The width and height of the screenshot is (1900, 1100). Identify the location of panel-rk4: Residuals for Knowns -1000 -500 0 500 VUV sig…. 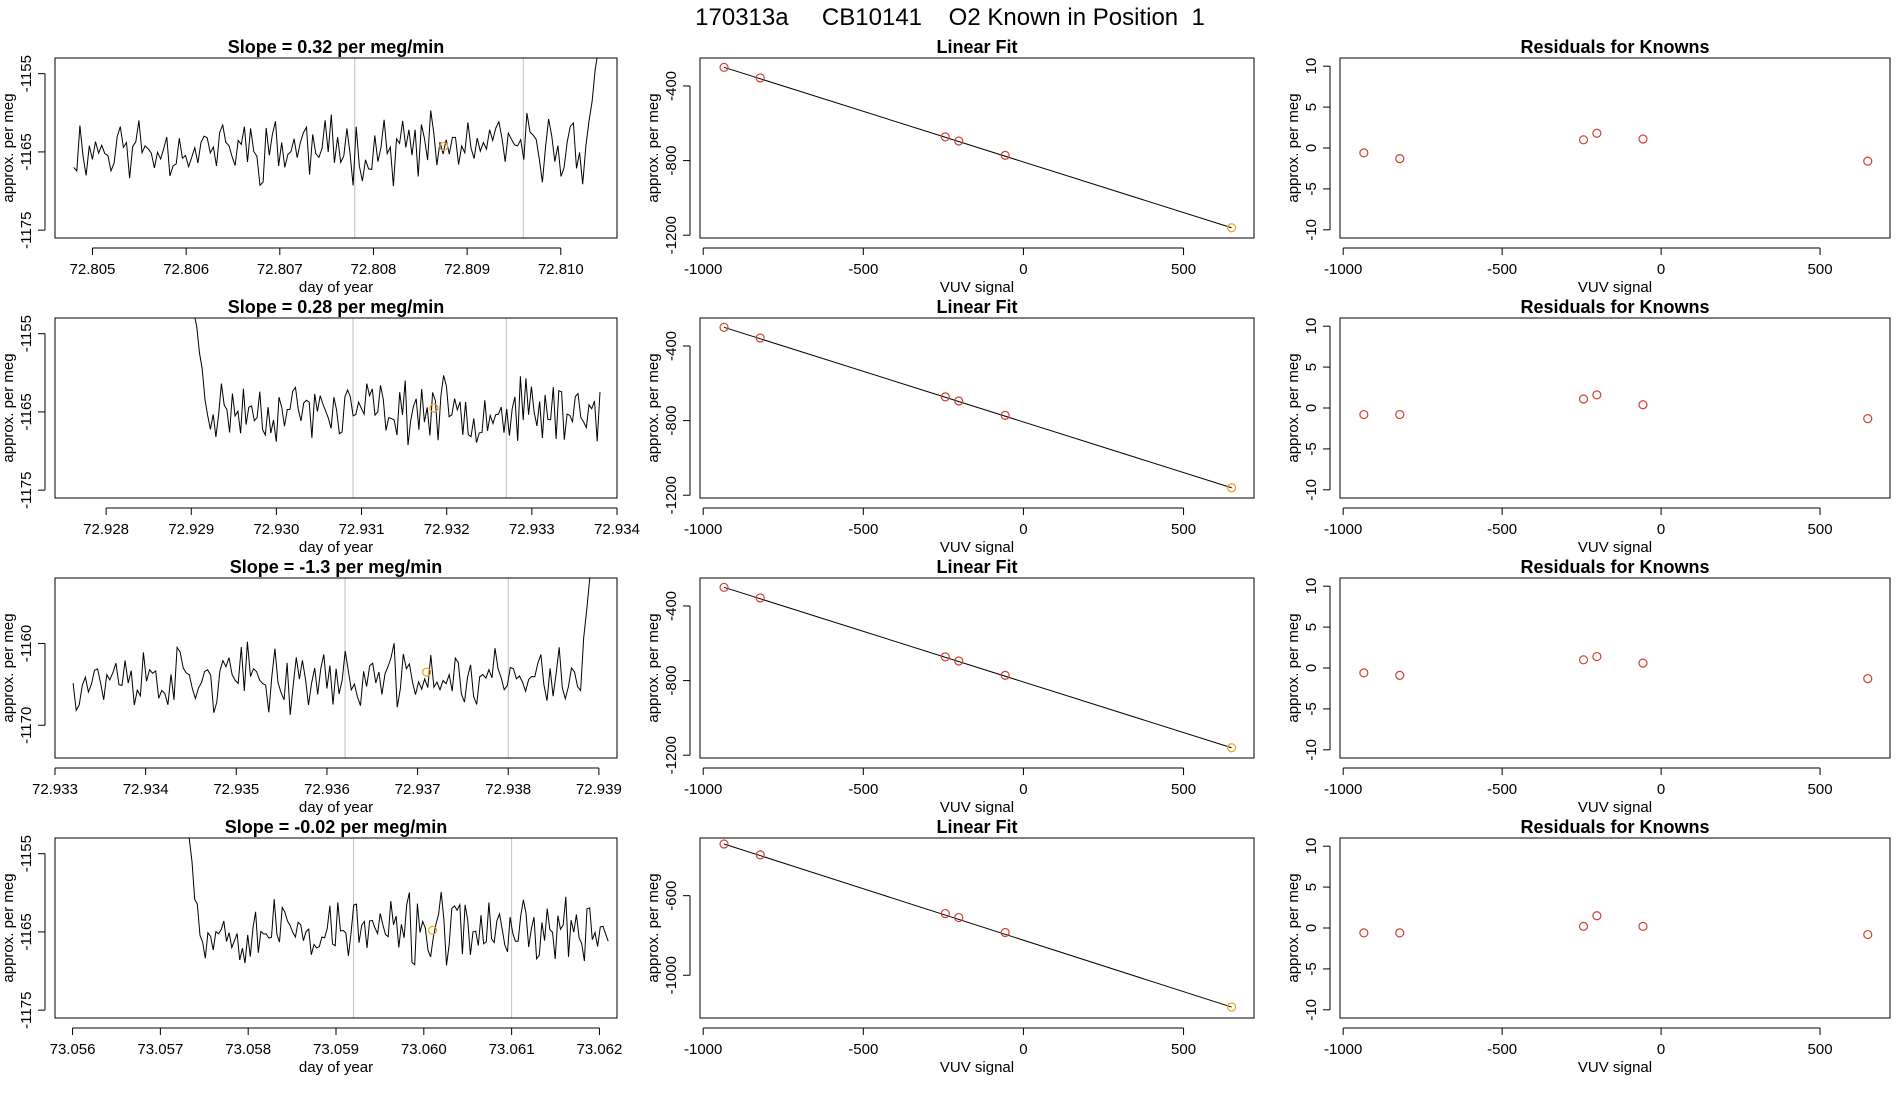
(1588, 946).